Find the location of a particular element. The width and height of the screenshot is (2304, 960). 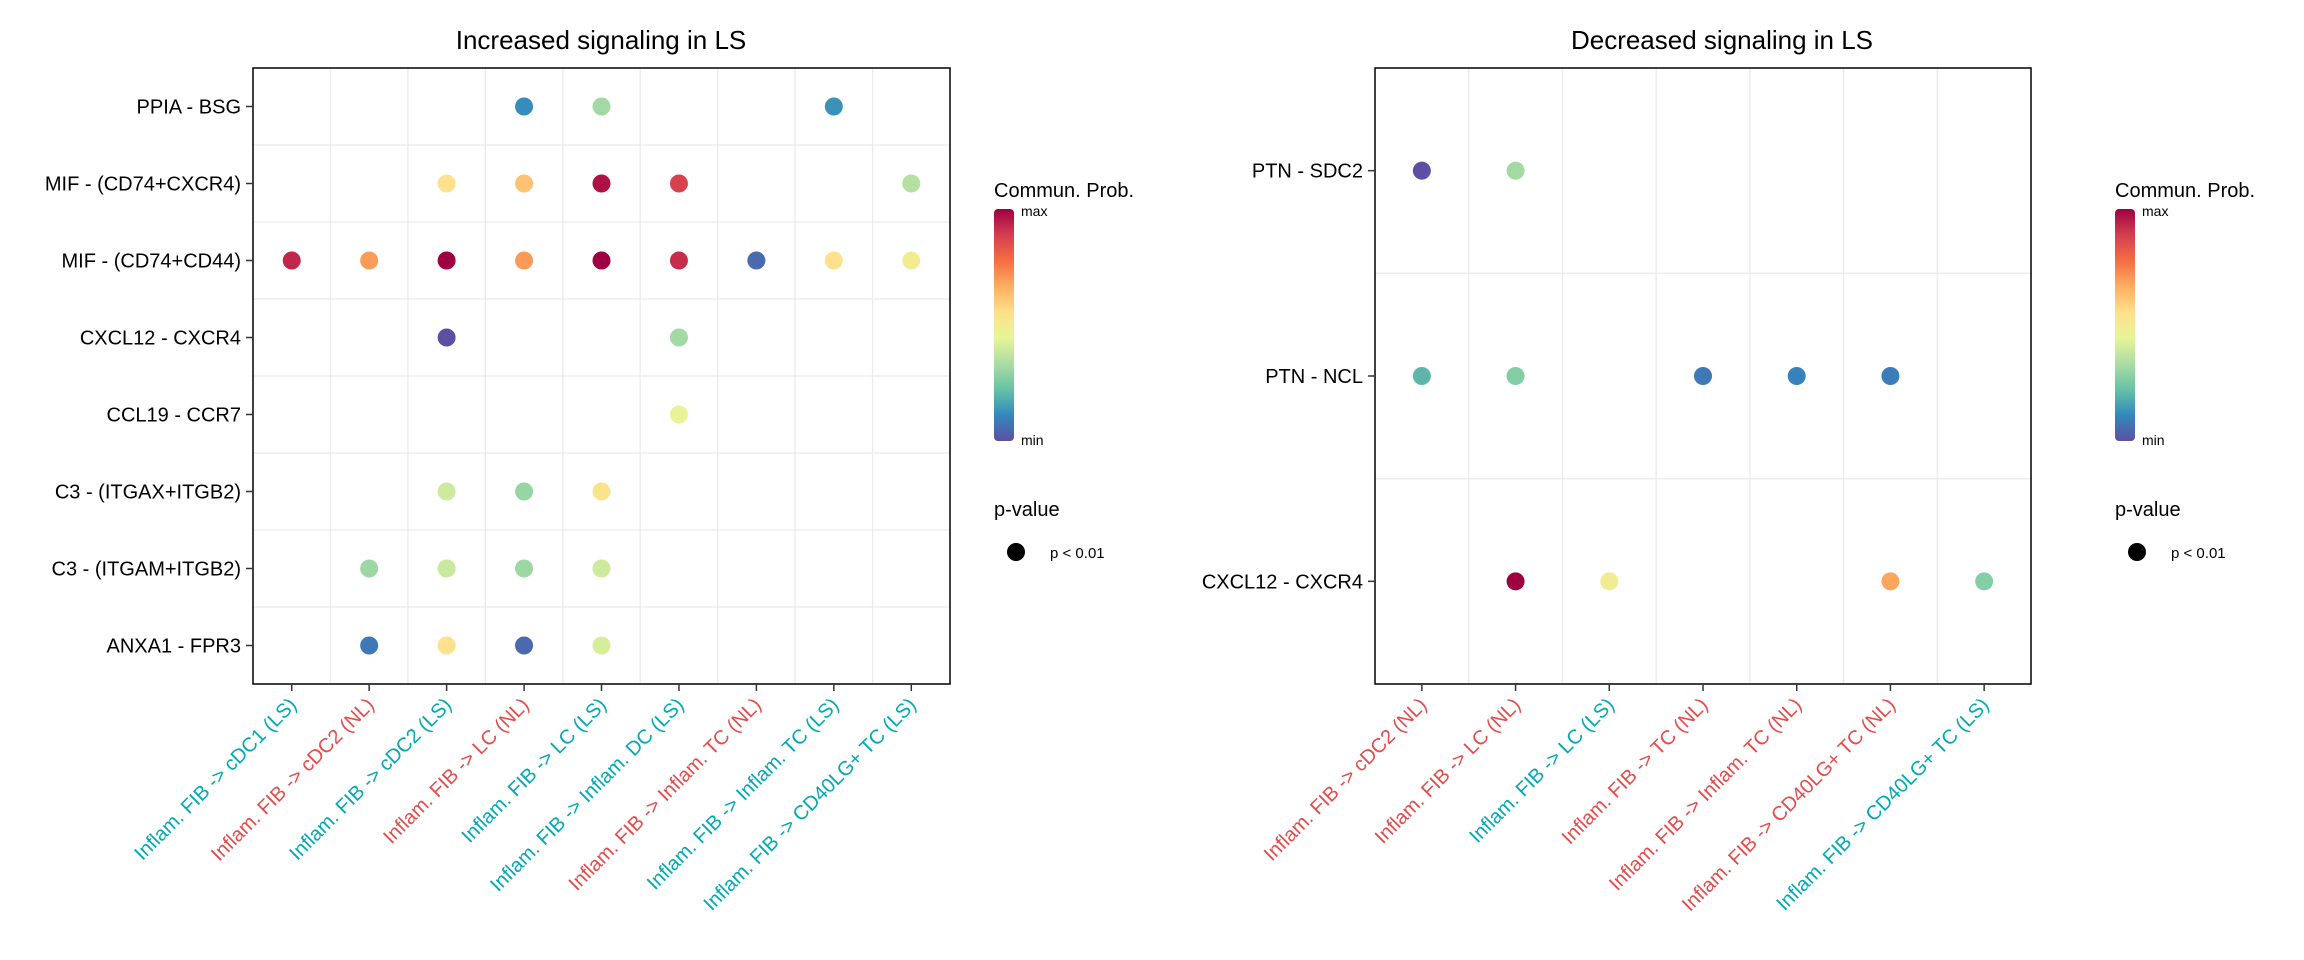

y-tick-label: MIF - (CD74+CXCR4) is located at coordinates (143, 185).